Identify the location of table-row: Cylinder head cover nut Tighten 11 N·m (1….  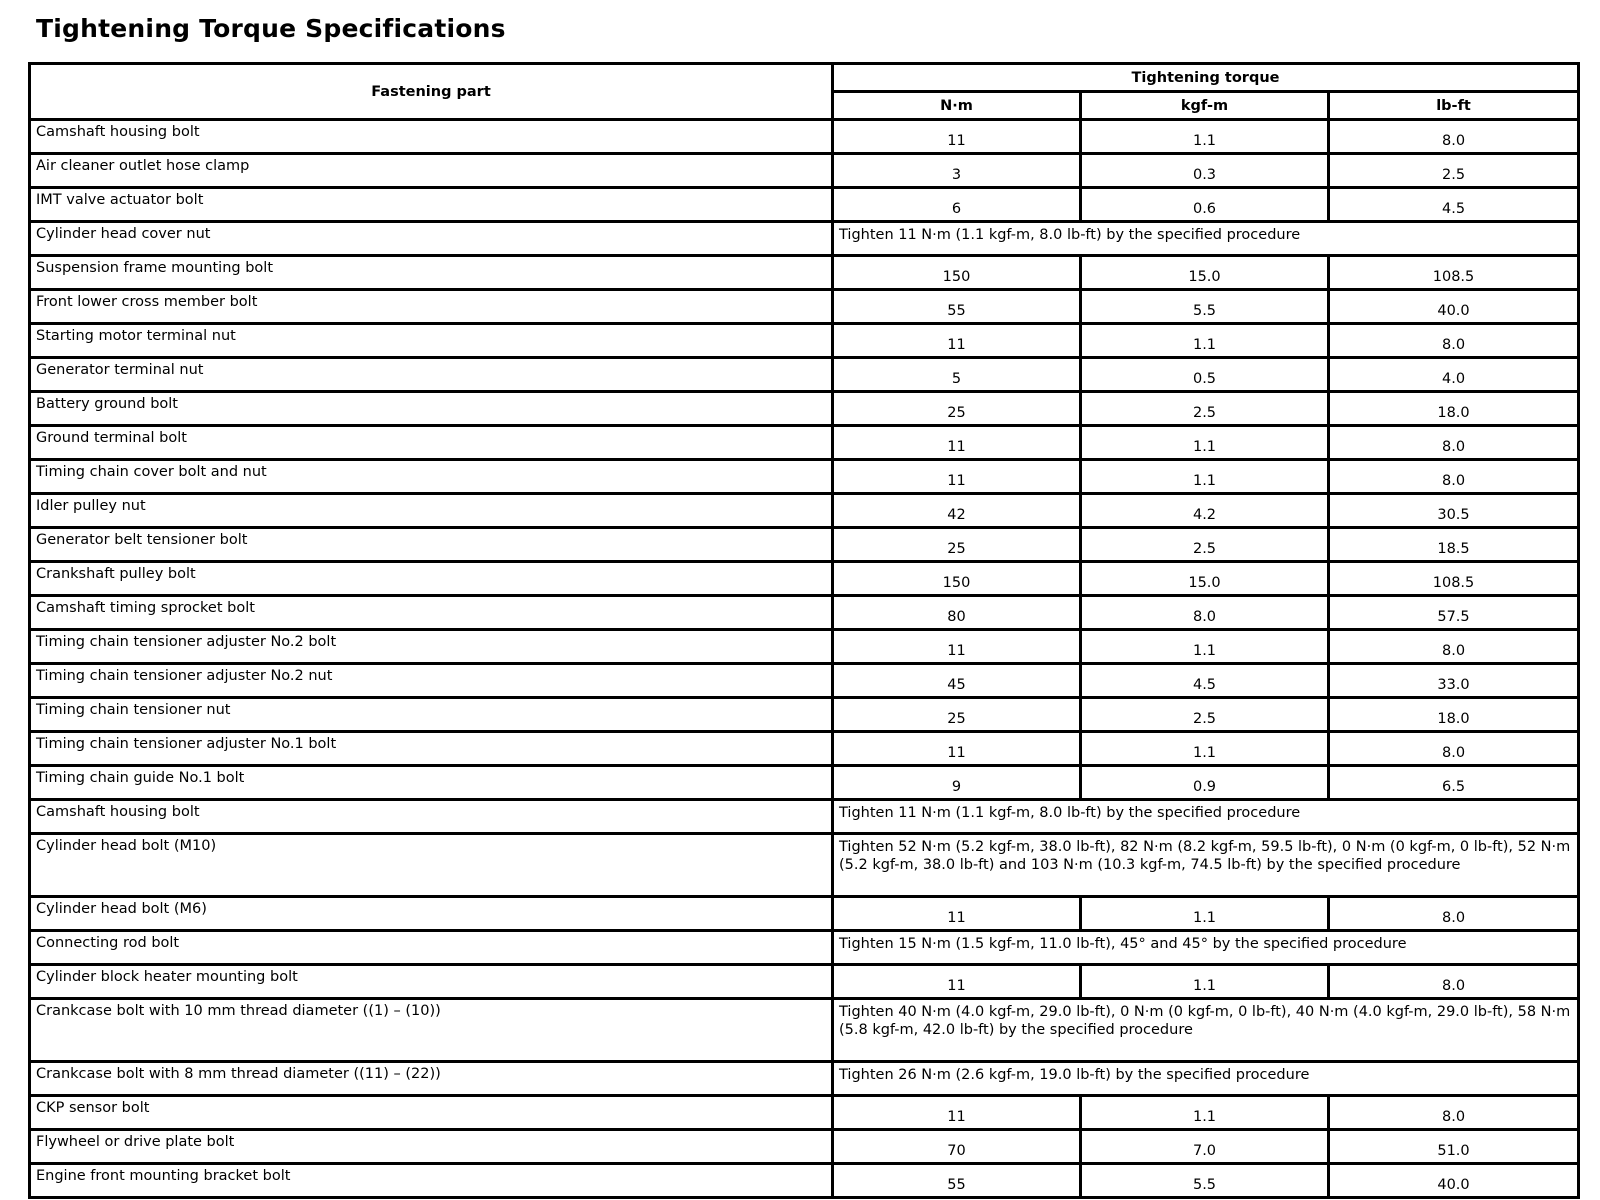
(804, 238).